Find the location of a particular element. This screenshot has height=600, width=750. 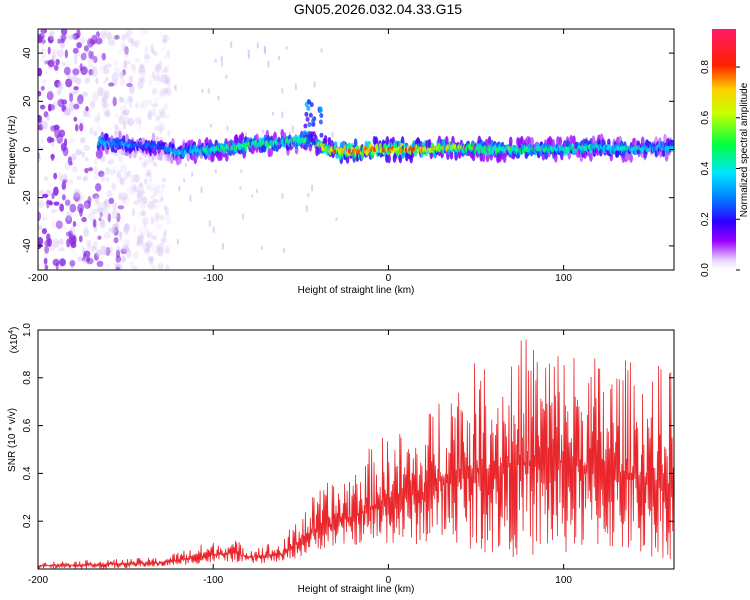

spectrogram-x-label: Height of straight line (km) is located at coordinates (356, 290).